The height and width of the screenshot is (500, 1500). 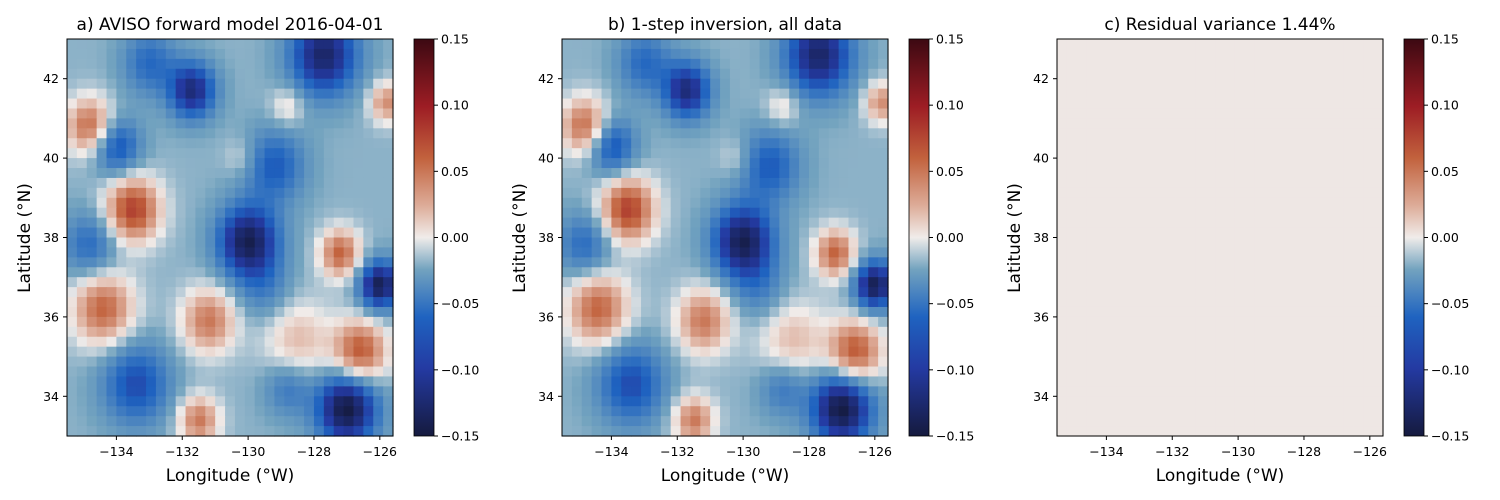 I want to click on x-tick-label: −130, so click(x=1238, y=451).